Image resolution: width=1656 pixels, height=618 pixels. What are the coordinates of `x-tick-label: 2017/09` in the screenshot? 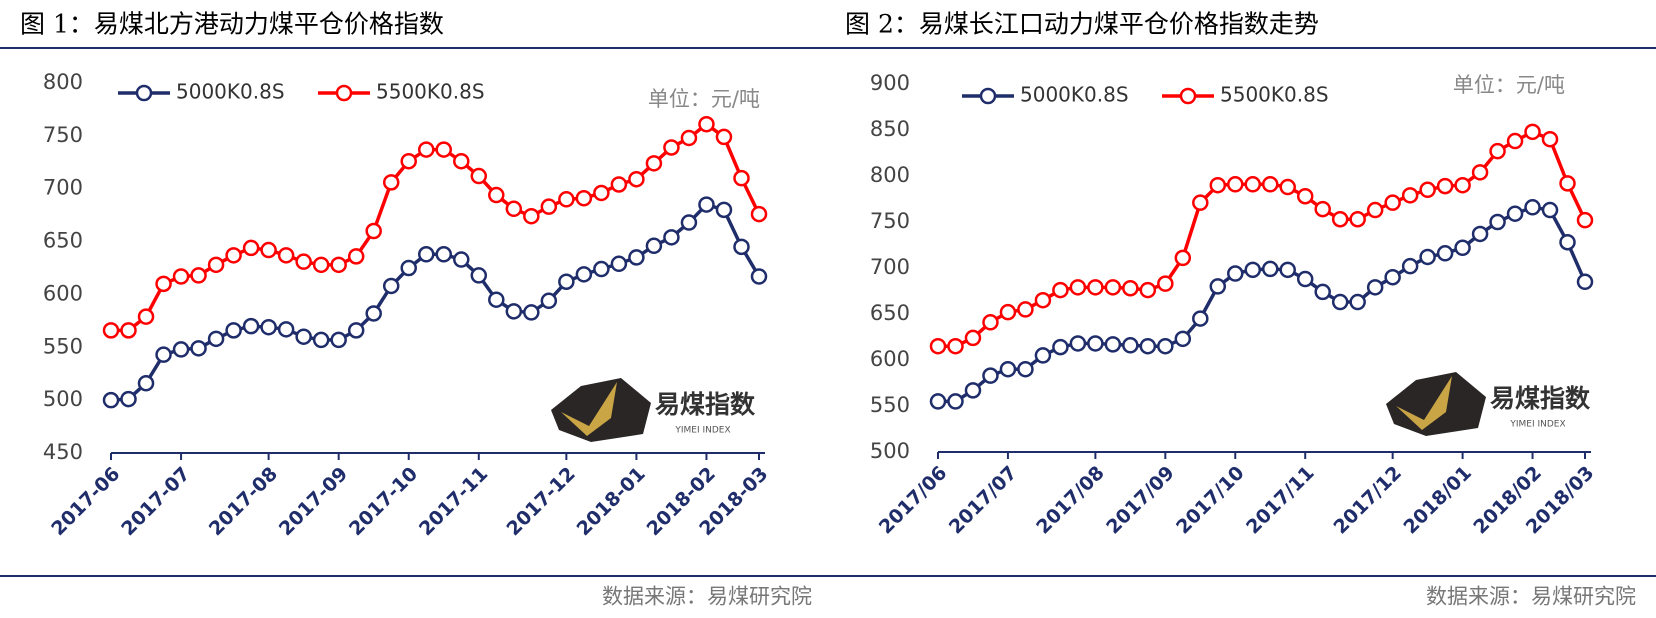 It's located at (1140, 500).